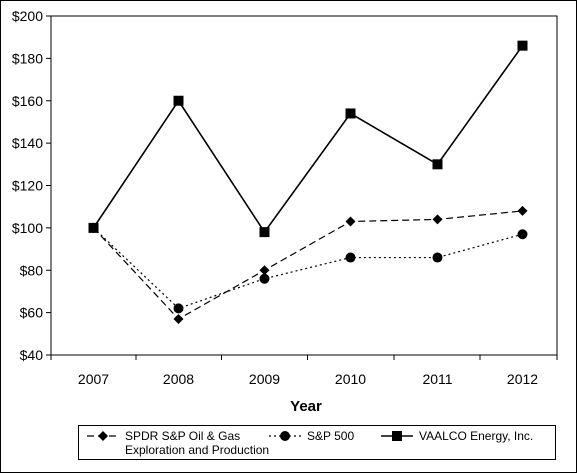 The image size is (577, 473). I want to click on y-tick-label: $120, so click(27, 186).